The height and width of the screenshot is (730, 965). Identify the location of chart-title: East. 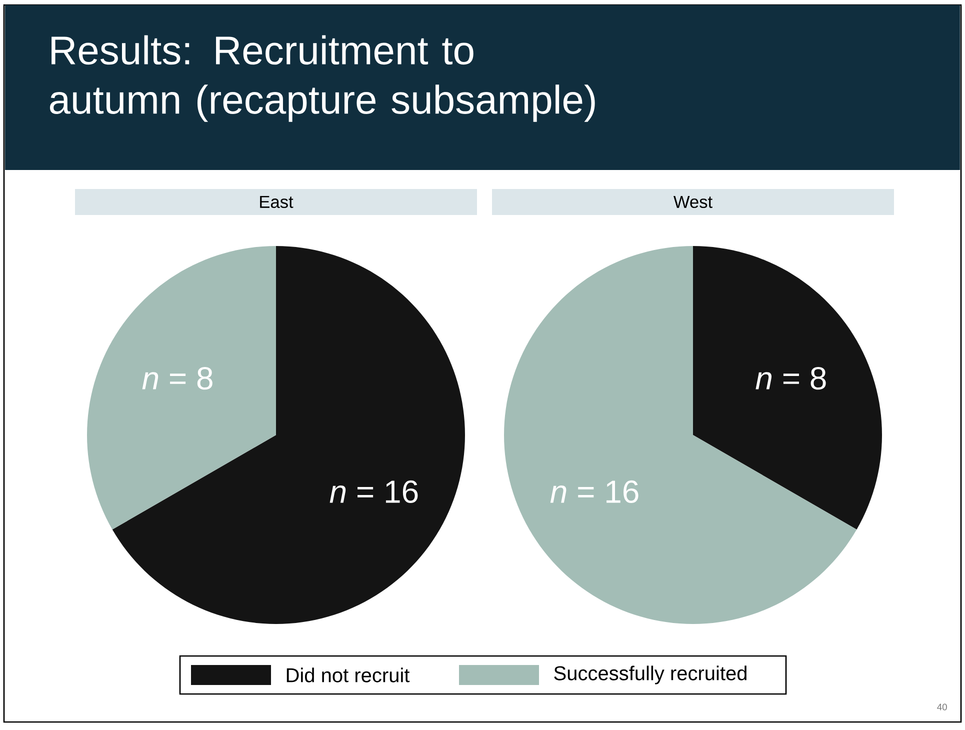
(277, 202).